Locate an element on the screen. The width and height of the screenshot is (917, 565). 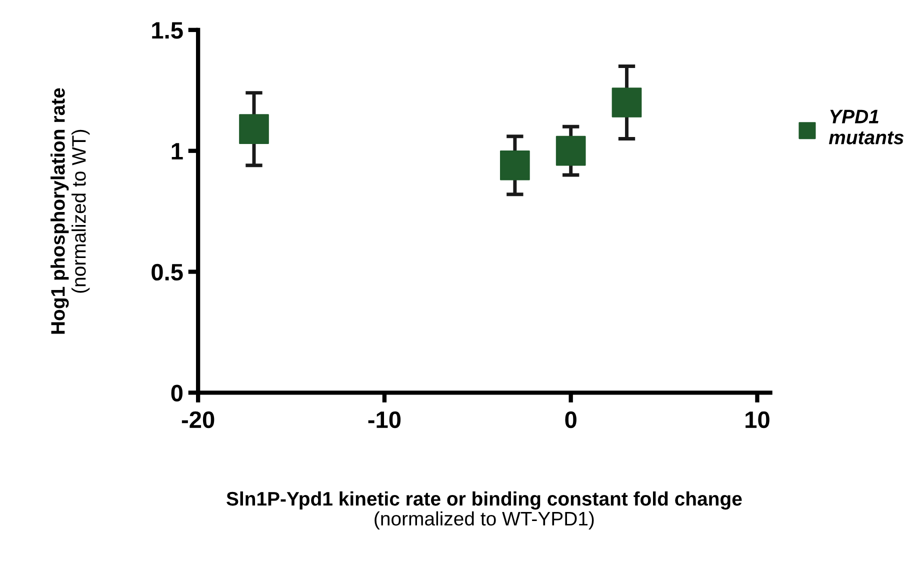
y-tick-label: 0 is located at coordinates (177, 393).